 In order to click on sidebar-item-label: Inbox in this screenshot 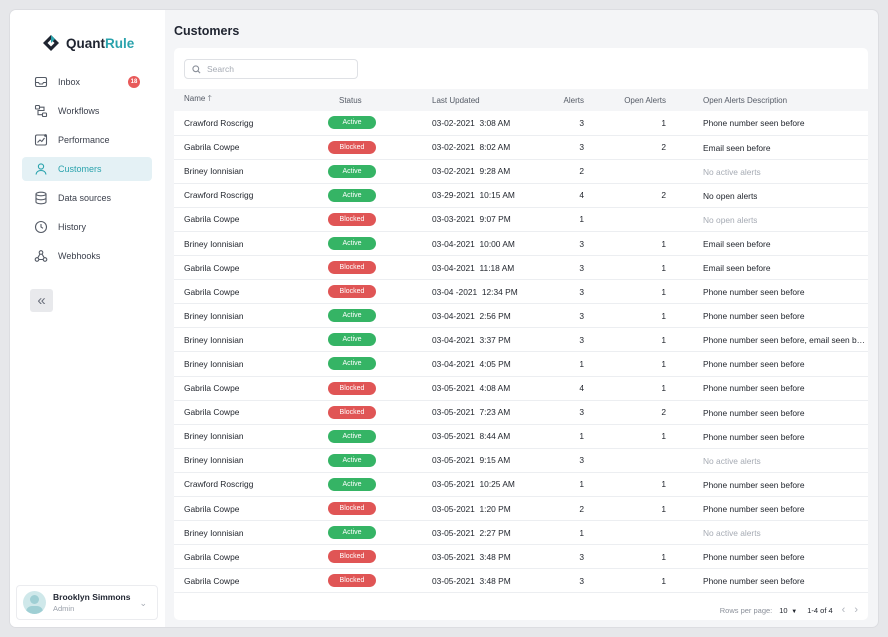, I will do `click(69, 82)`.